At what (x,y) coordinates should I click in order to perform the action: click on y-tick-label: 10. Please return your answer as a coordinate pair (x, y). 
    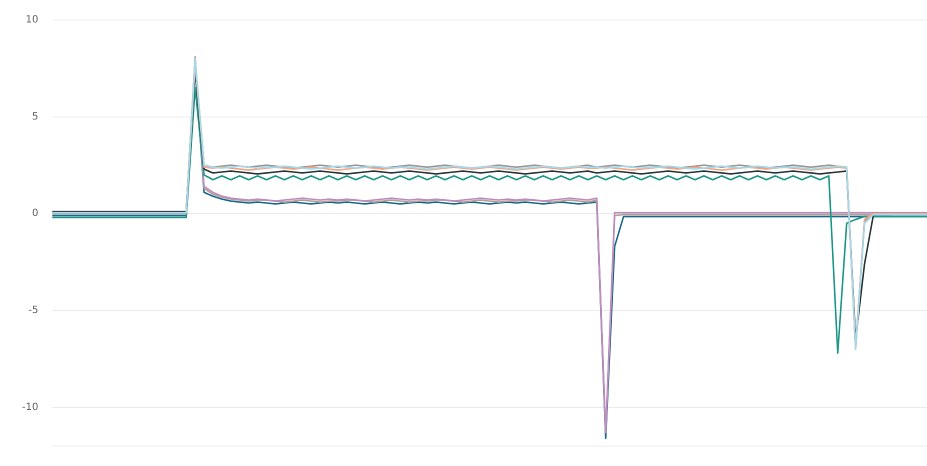
    Looking at the image, I should click on (32, 20).